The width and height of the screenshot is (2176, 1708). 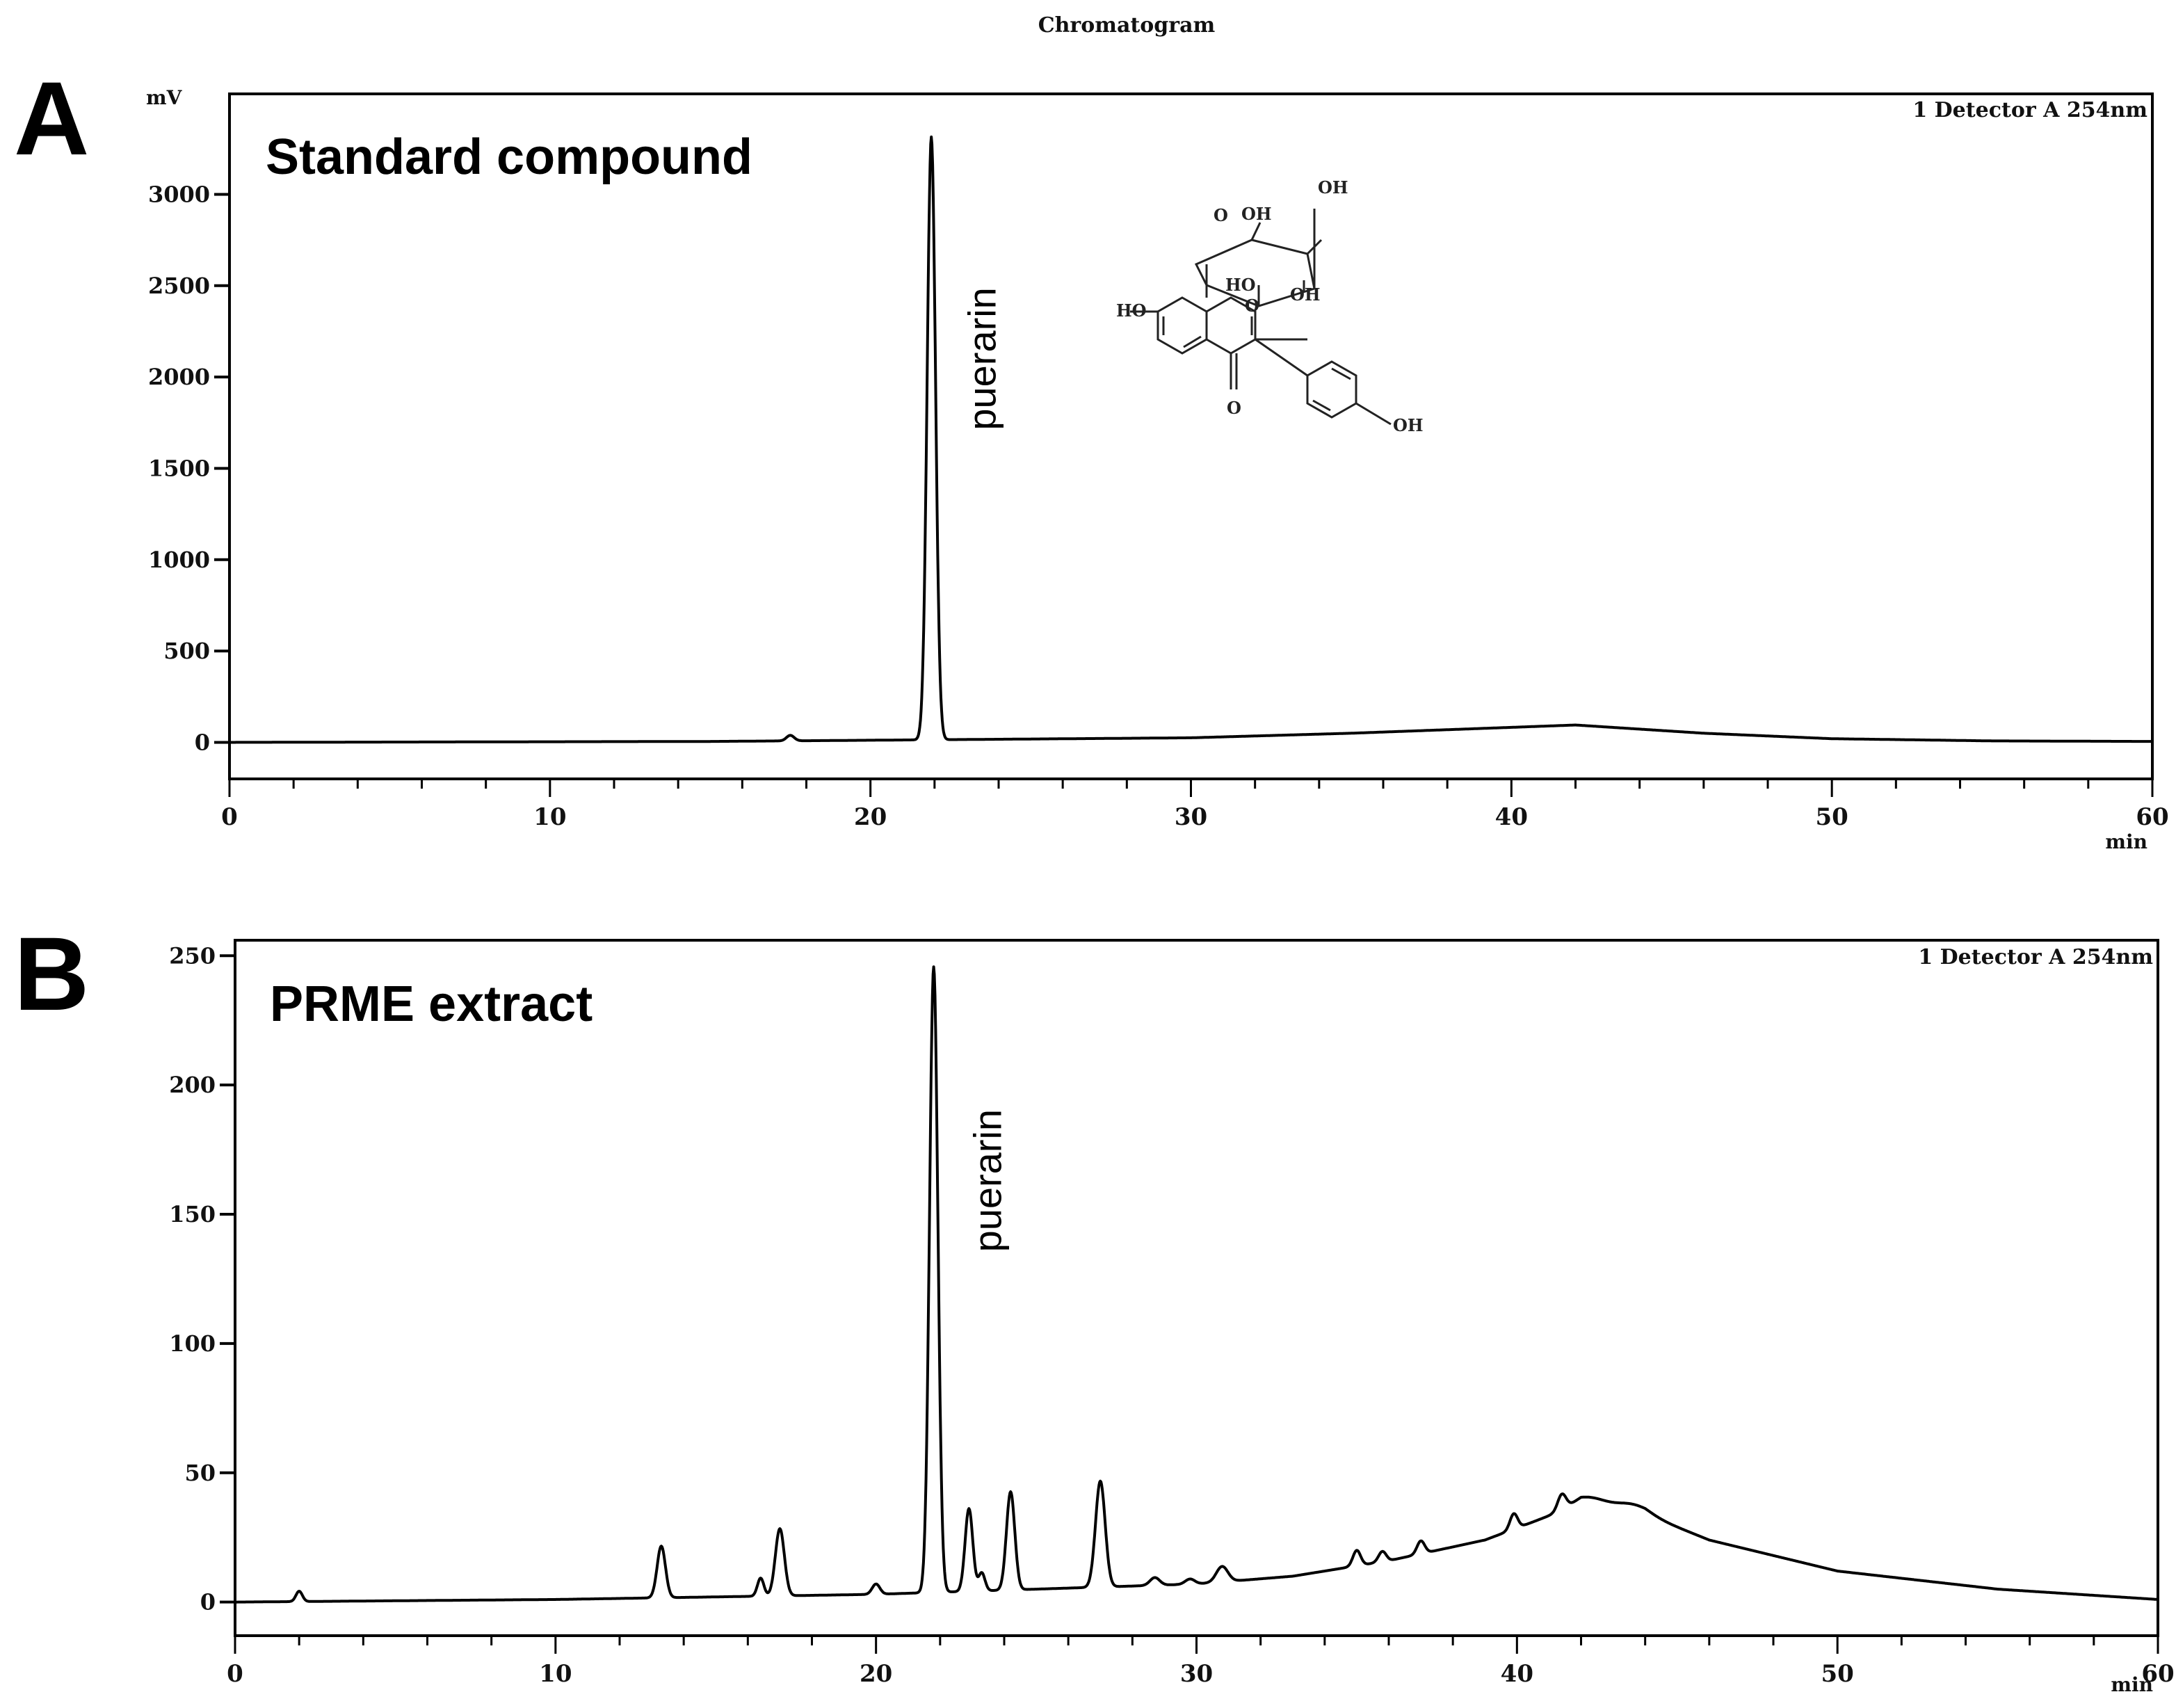 What do you see at coordinates (431, 1004) in the screenshot?
I see `sample-label: PRME extract` at bounding box center [431, 1004].